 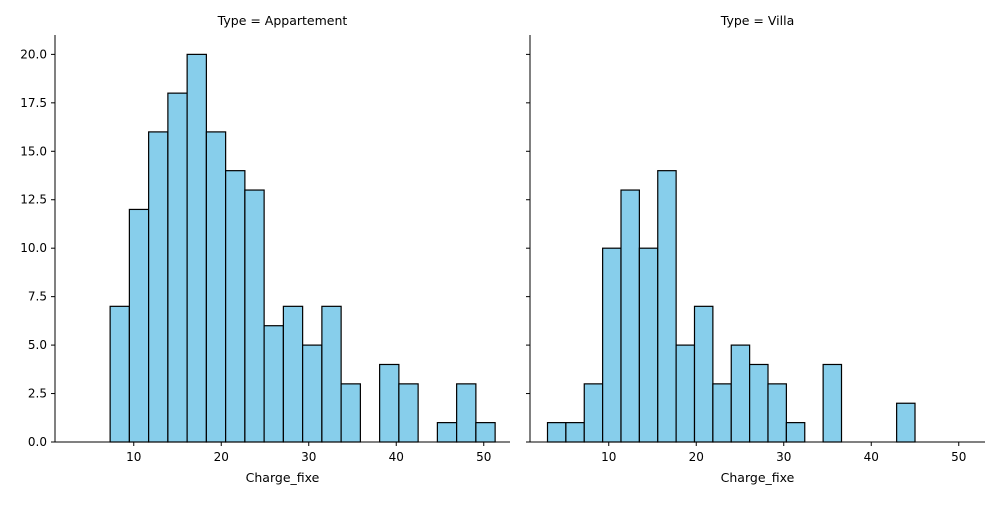 What do you see at coordinates (37, 297) in the screenshot?
I see `y-tick-label: 7.5` at bounding box center [37, 297].